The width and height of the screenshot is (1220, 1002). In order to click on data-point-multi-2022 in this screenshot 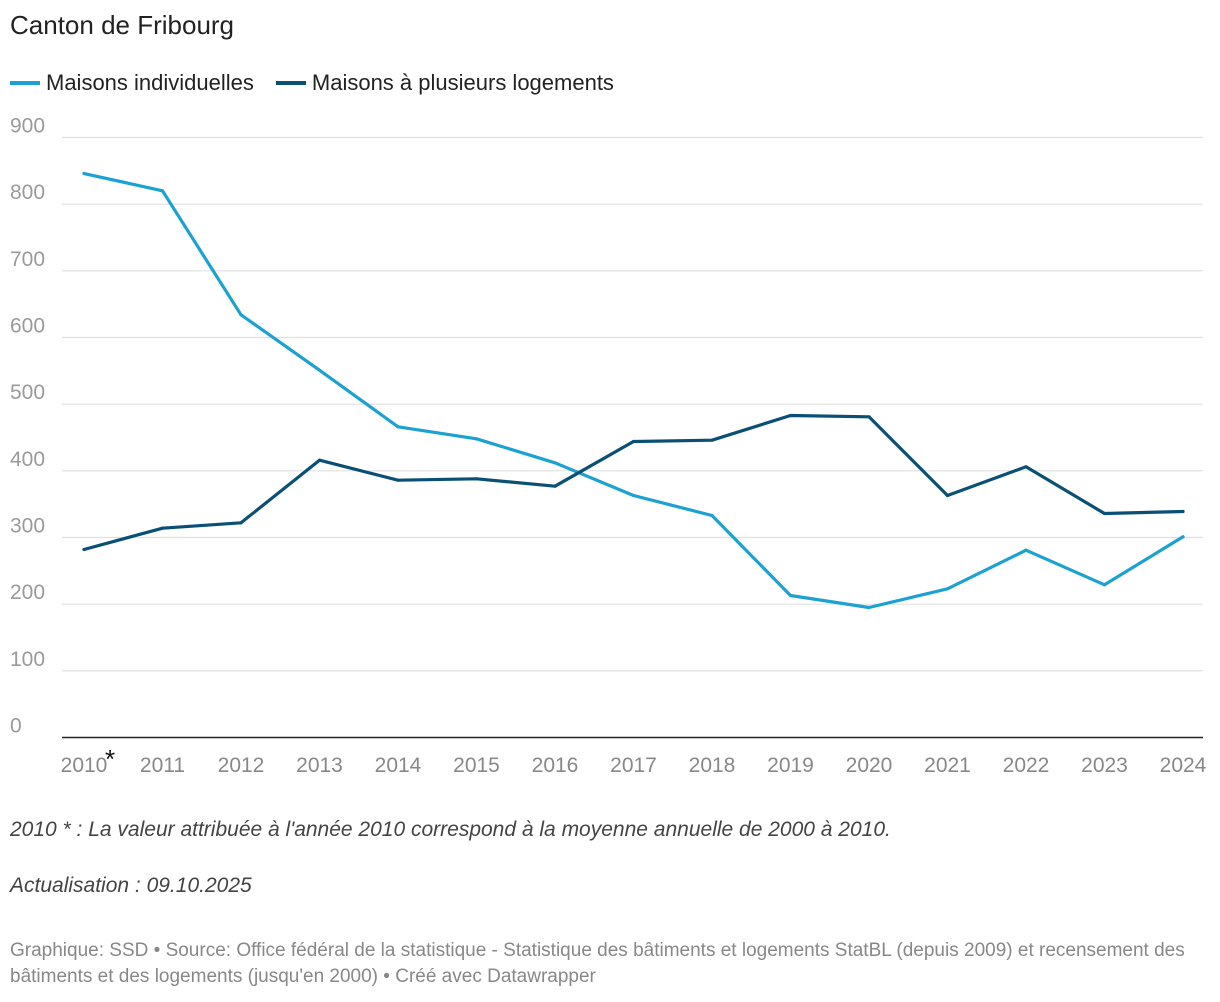, I will do `click(1026, 467)`.